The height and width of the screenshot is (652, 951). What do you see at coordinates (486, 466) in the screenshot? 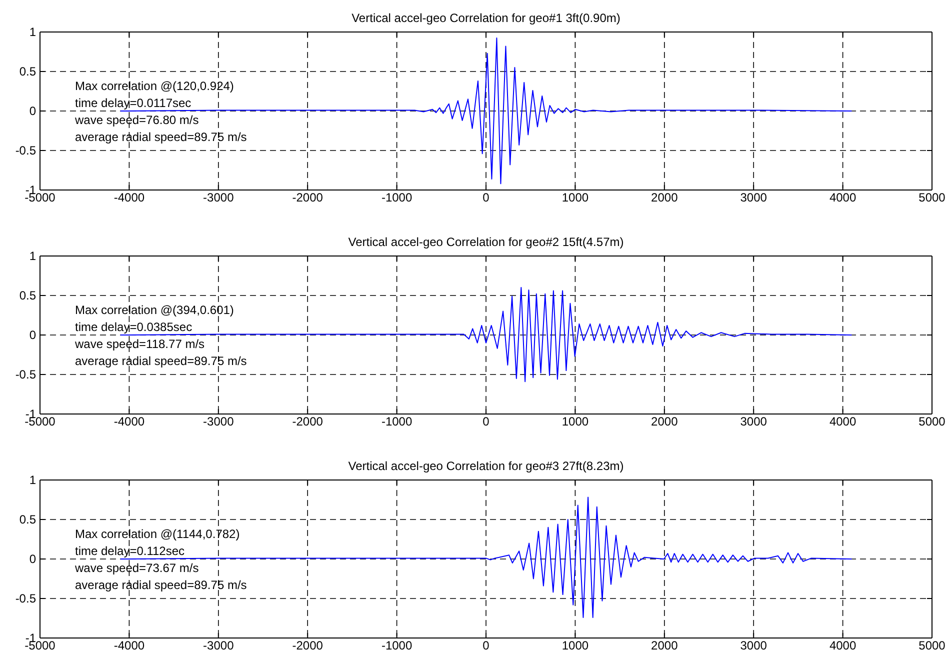
I see `chart-title: Vertical accel-geo Correlation for geo#3 27ft(8.23m)` at bounding box center [486, 466].